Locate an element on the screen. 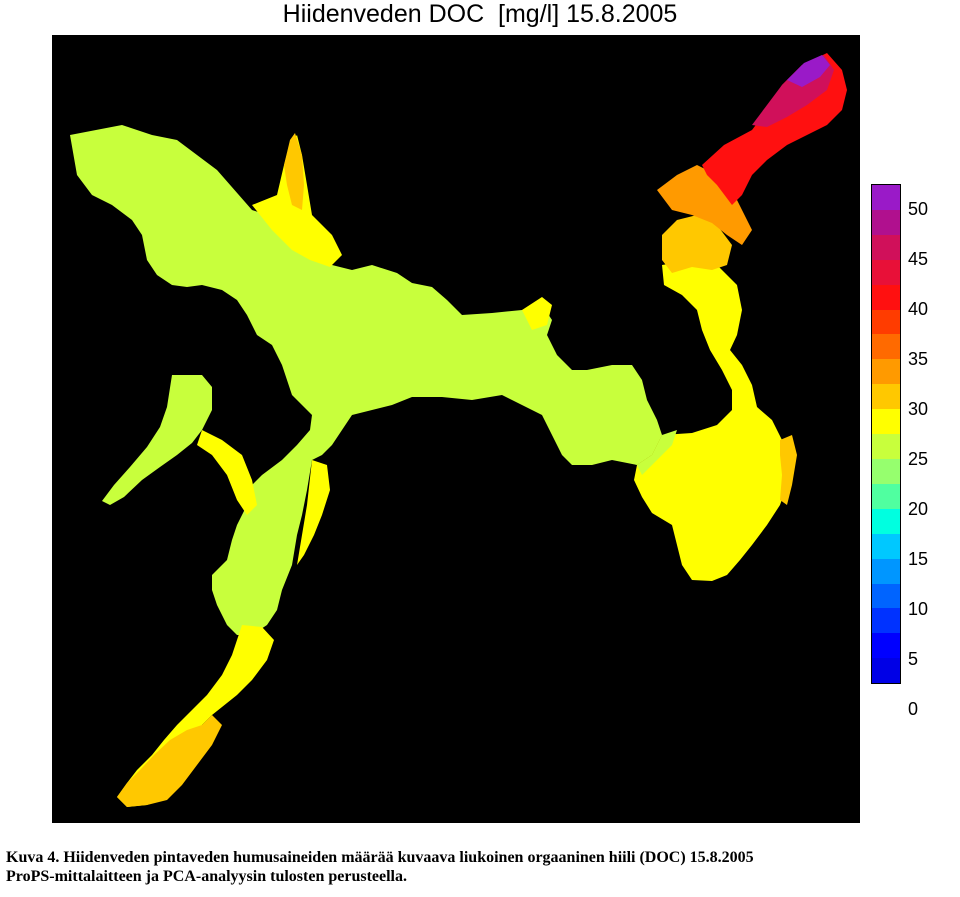 This screenshot has height=897, width=960. lake-north-inlet-tip is located at coordinates (294, 171).